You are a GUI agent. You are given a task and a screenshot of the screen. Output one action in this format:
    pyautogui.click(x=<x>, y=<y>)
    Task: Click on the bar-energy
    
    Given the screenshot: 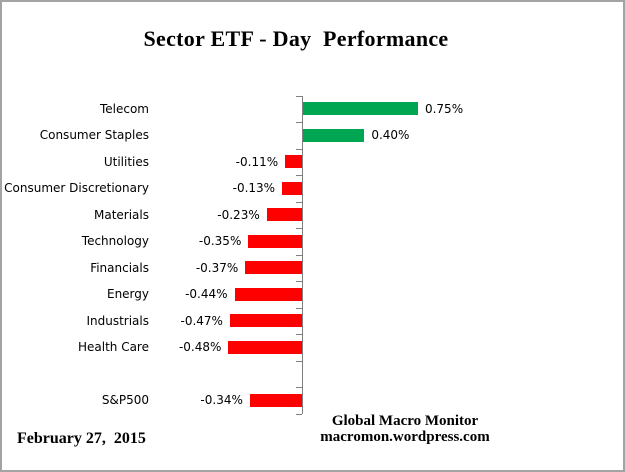 What is the action you would take?
    pyautogui.click(x=268, y=294)
    